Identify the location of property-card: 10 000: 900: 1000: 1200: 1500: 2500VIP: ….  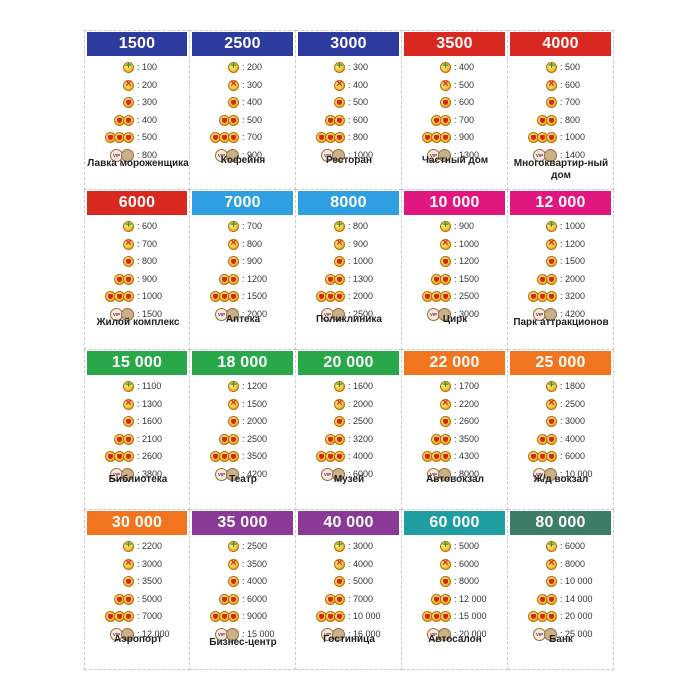
(455, 270).